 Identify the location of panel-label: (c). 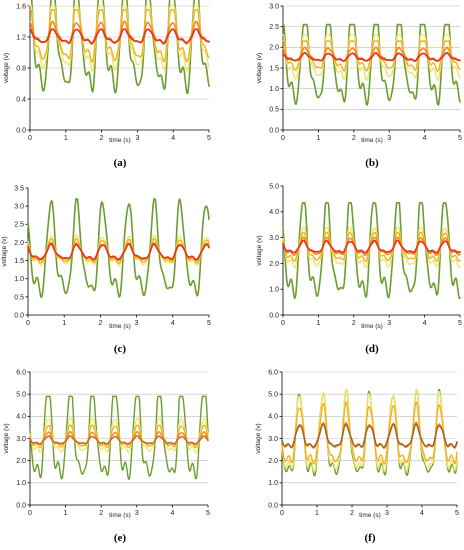
(120, 349).